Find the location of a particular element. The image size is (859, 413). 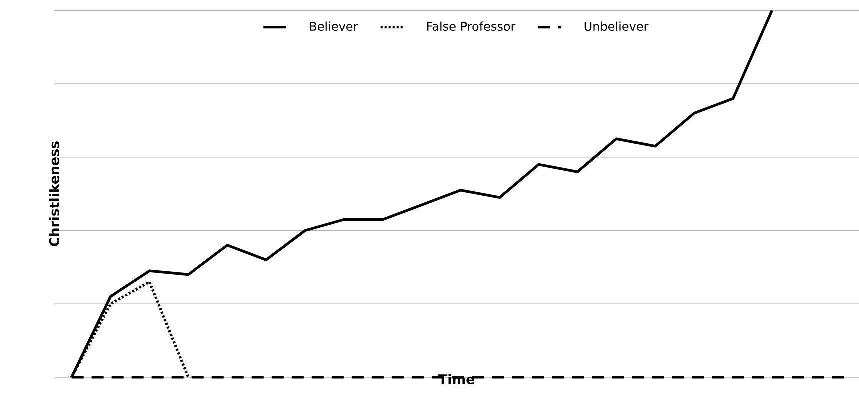

legend-label: Believer is located at coordinates (334, 26).